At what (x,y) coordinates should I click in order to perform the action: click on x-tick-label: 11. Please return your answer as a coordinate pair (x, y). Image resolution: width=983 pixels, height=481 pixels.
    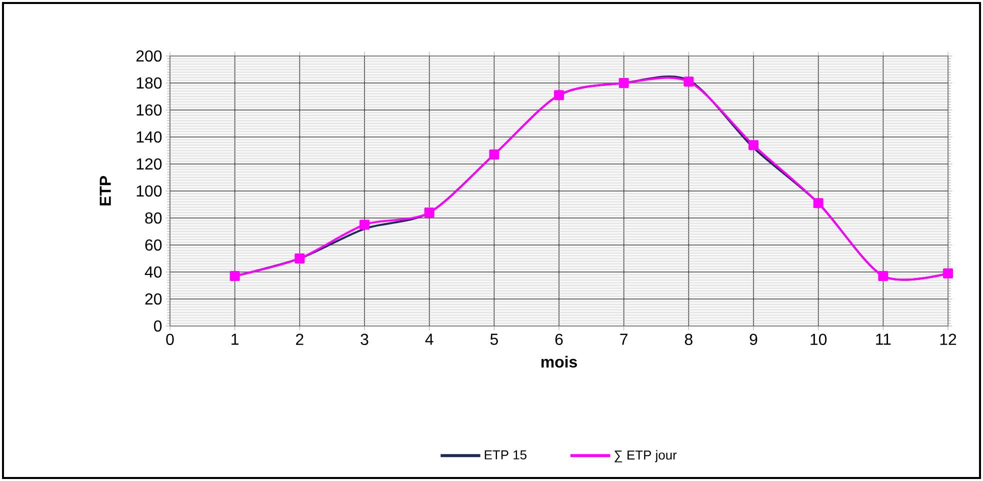
    Looking at the image, I should click on (883, 339).